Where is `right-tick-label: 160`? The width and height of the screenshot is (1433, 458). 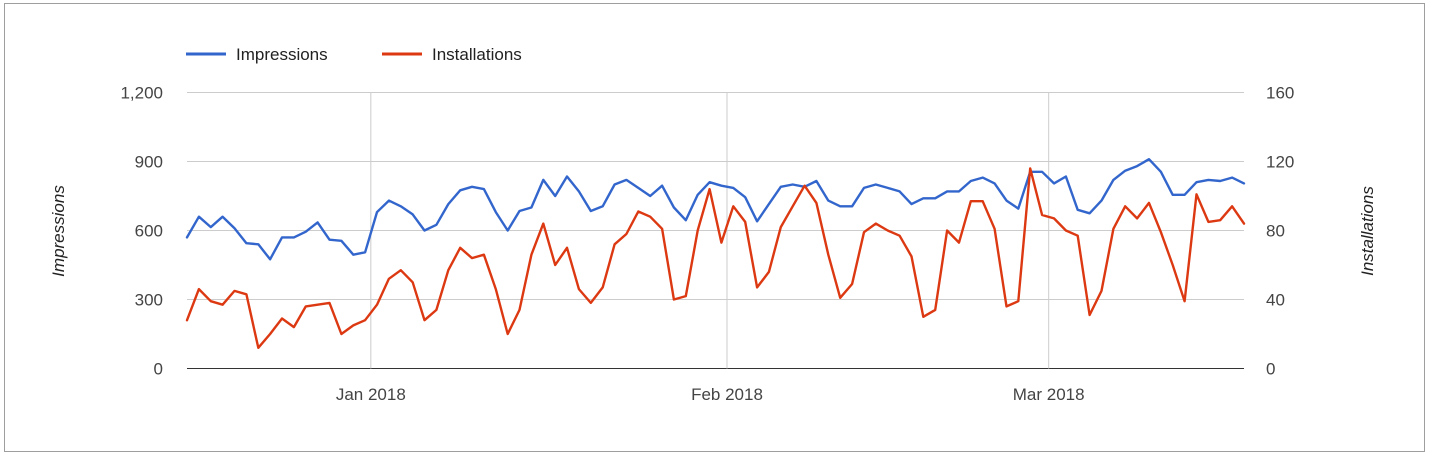 right-tick-label: 160 is located at coordinates (1280, 93).